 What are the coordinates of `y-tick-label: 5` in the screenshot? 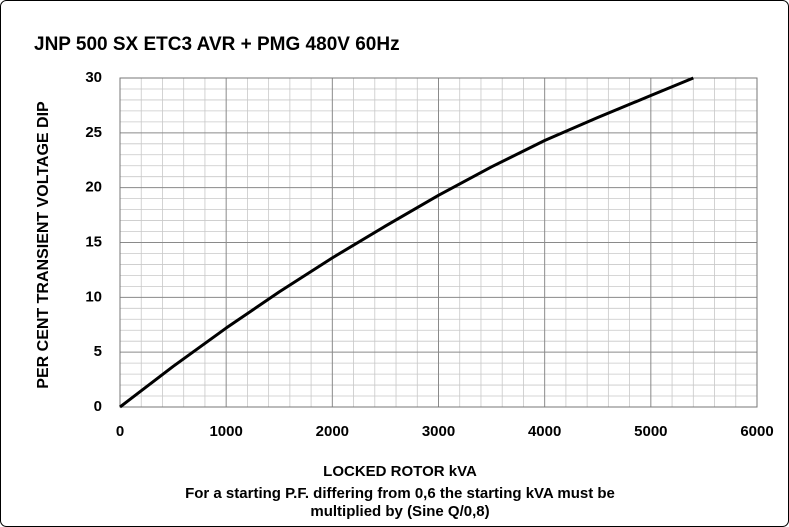 It's located at (98, 351).